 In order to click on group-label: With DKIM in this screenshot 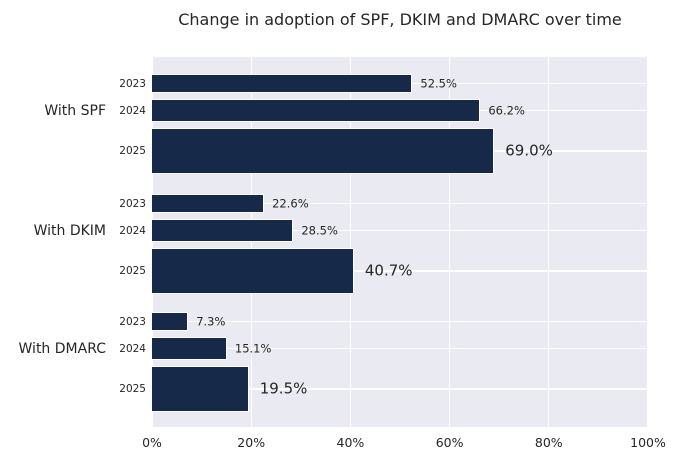, I will do `click(69, 230)`.